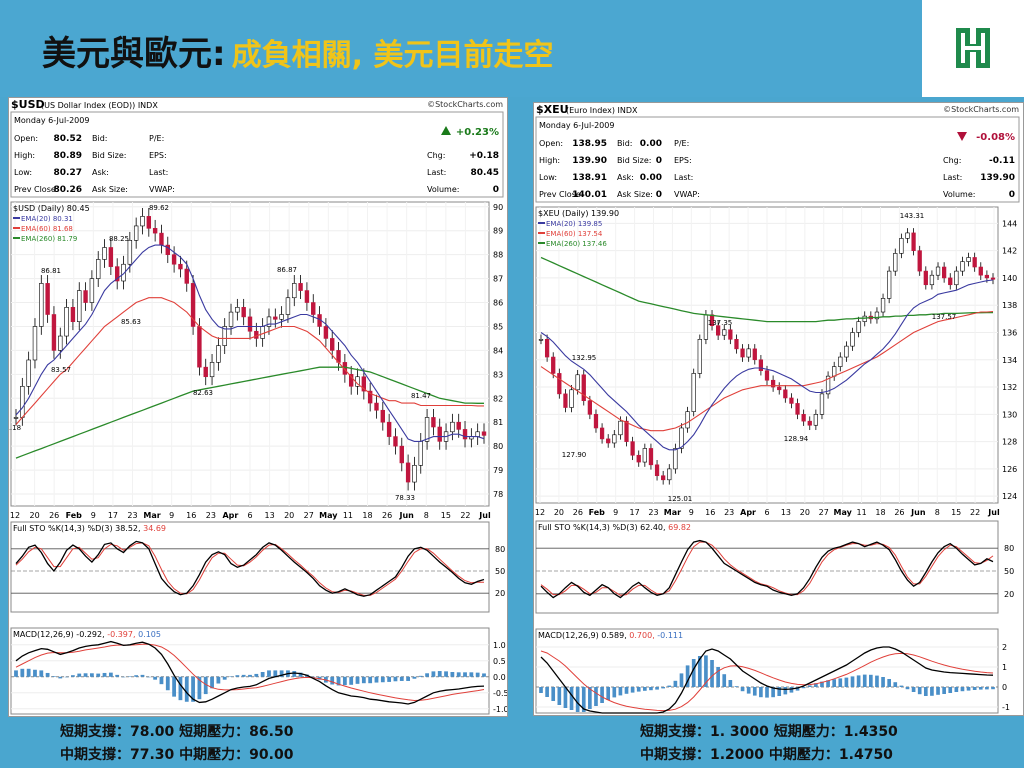  I want to click on legend-entry: EMA(20) 80.31, so click(47, 219).